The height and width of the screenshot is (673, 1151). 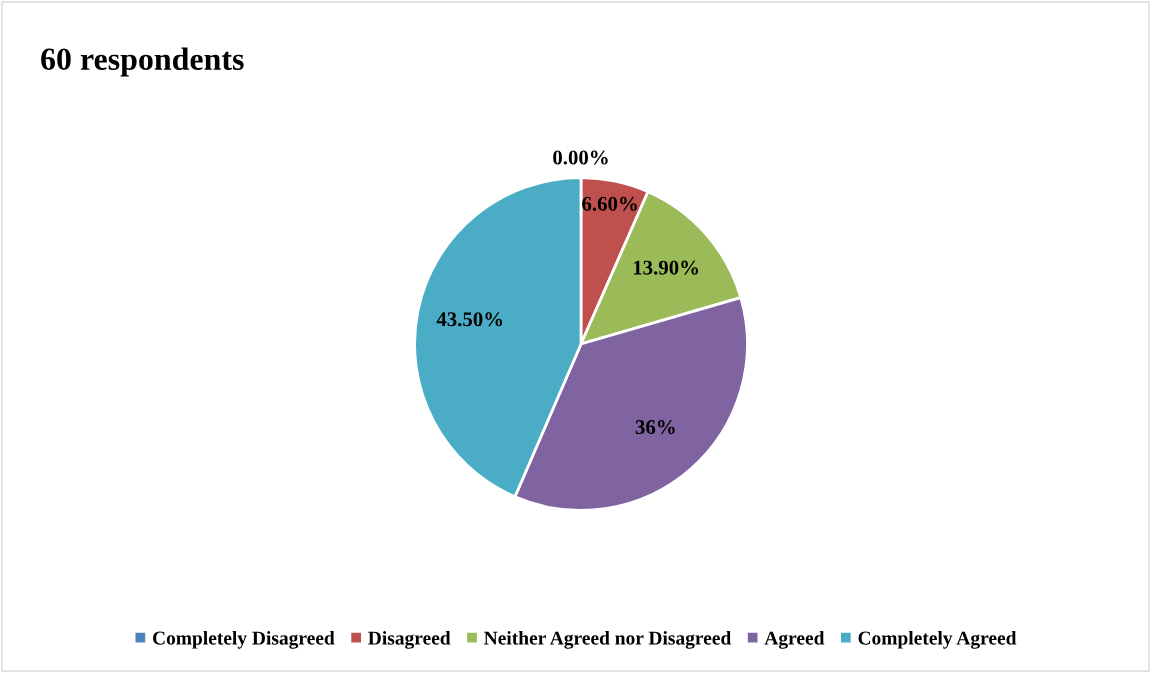 What do you see at coordinates (580, 157) in the screenshot?
I see `text: 0.00%` at bounding box center [580, 157].